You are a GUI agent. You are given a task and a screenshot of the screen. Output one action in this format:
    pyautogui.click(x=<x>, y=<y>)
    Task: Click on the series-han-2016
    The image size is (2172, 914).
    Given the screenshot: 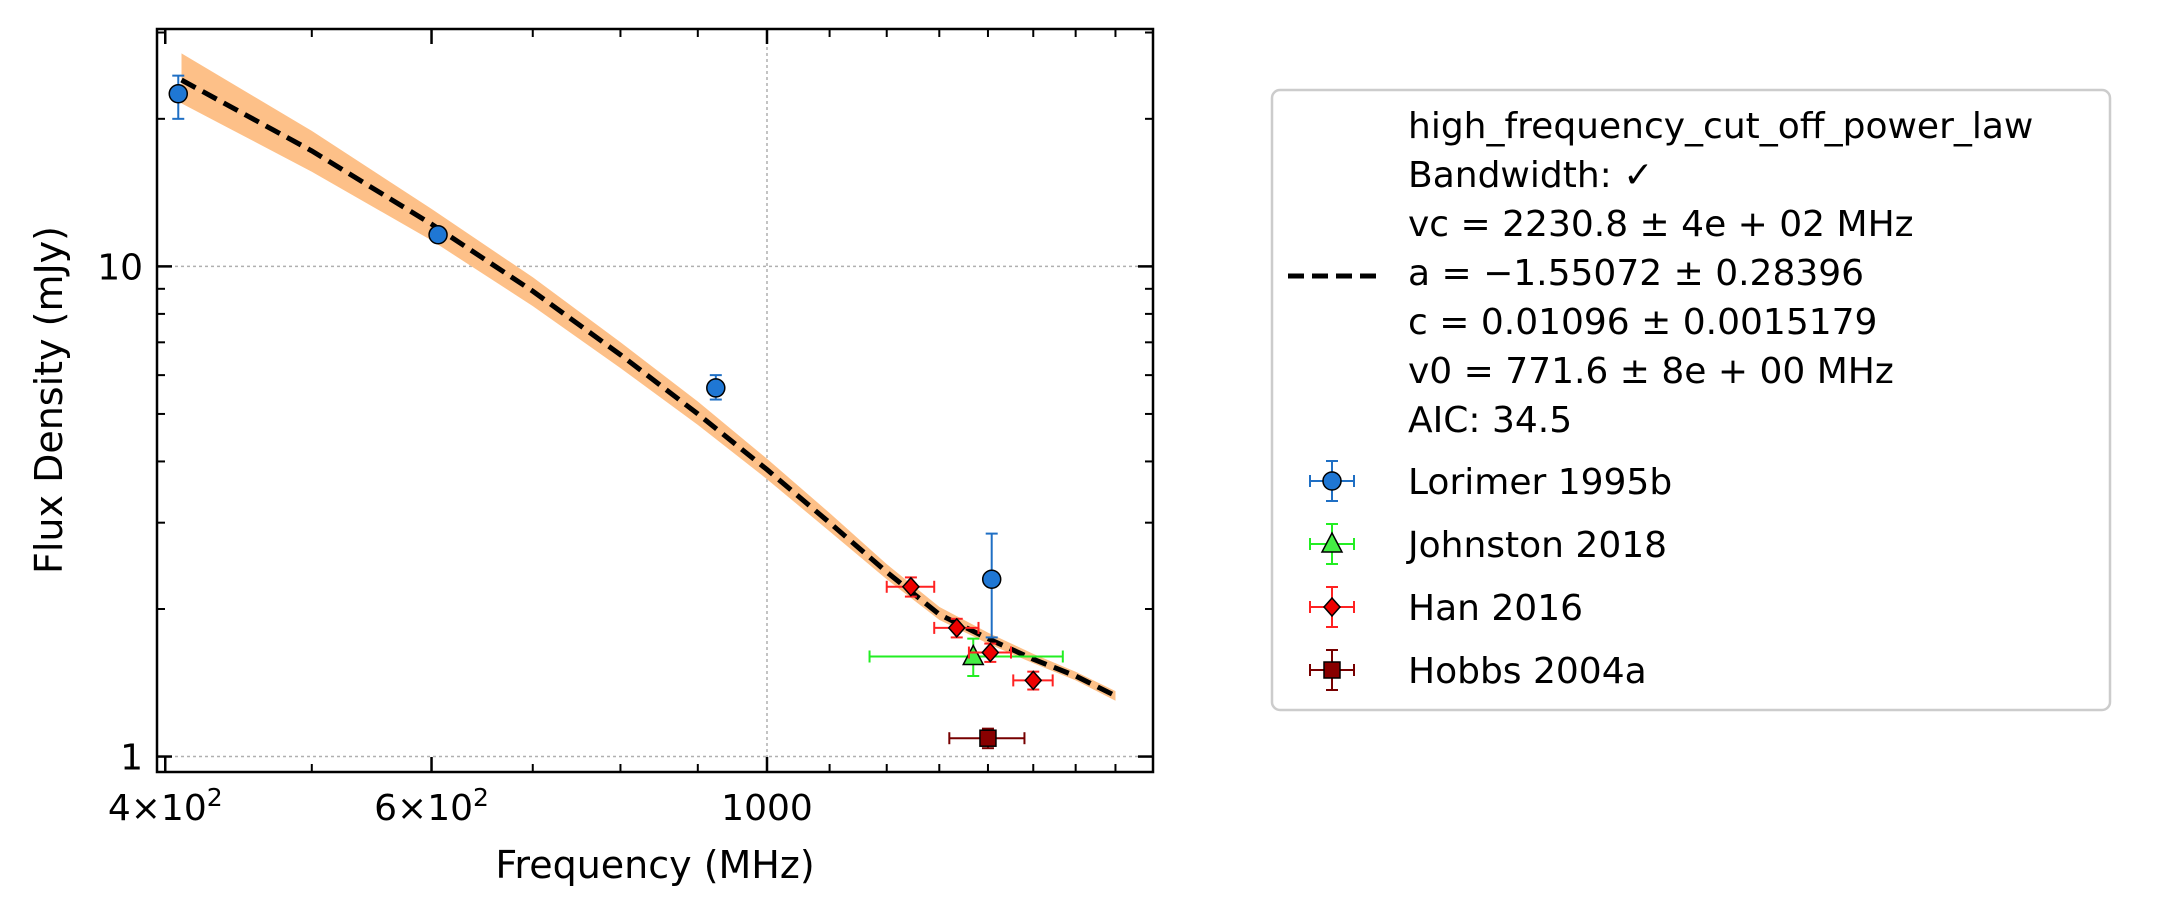 What is the action you would take?
    pyautogui.click(x=969, y=633)
    